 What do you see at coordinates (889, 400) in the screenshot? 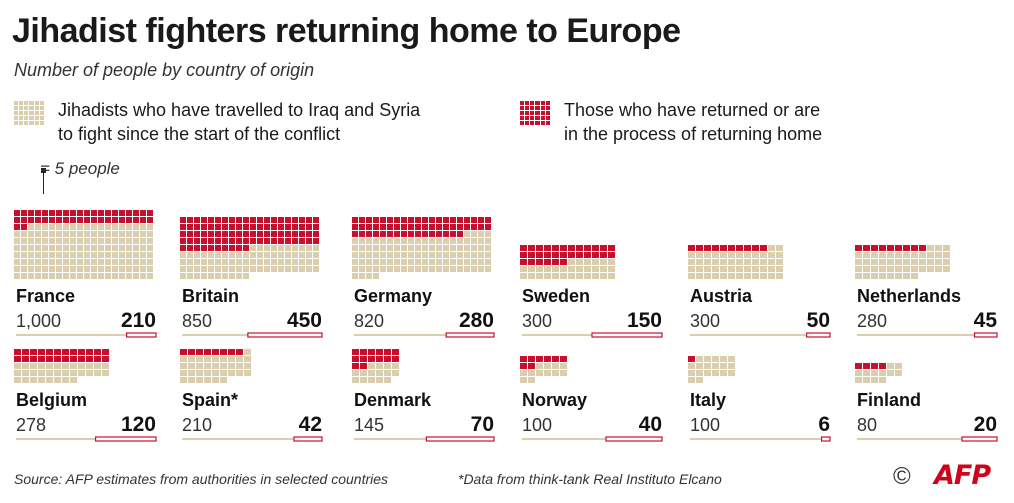
I see `country-name: Finland` at bounding box center [889, 400].